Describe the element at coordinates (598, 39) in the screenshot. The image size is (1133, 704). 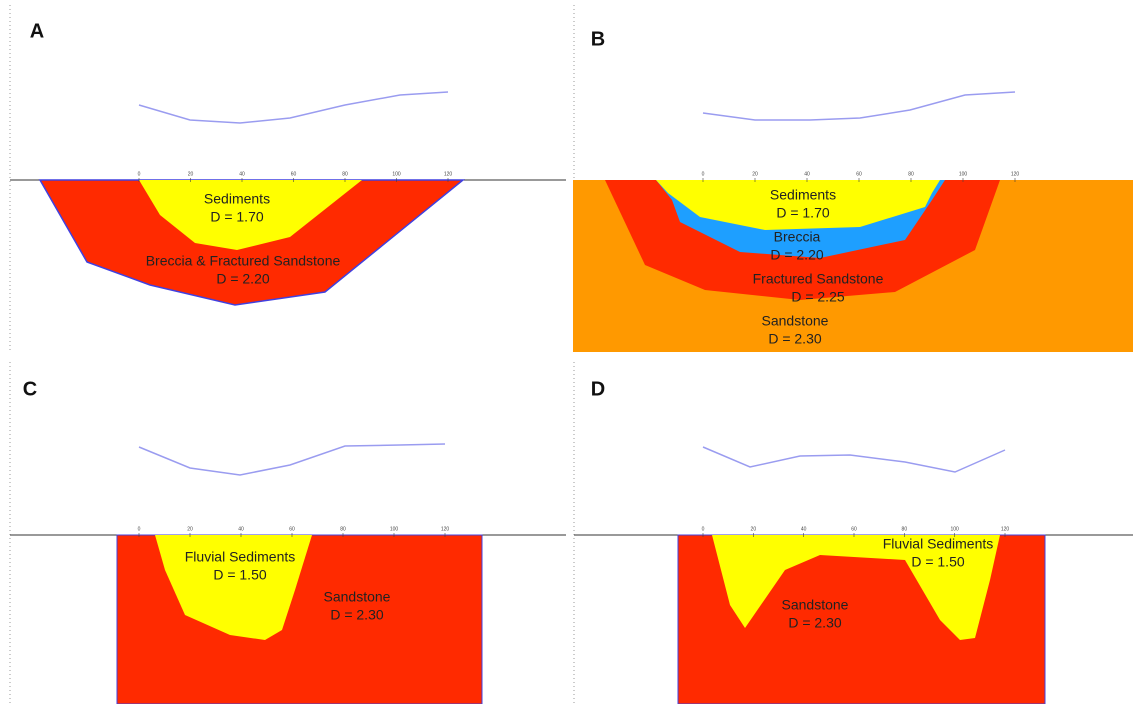
I see `panel-label: B` at that location.